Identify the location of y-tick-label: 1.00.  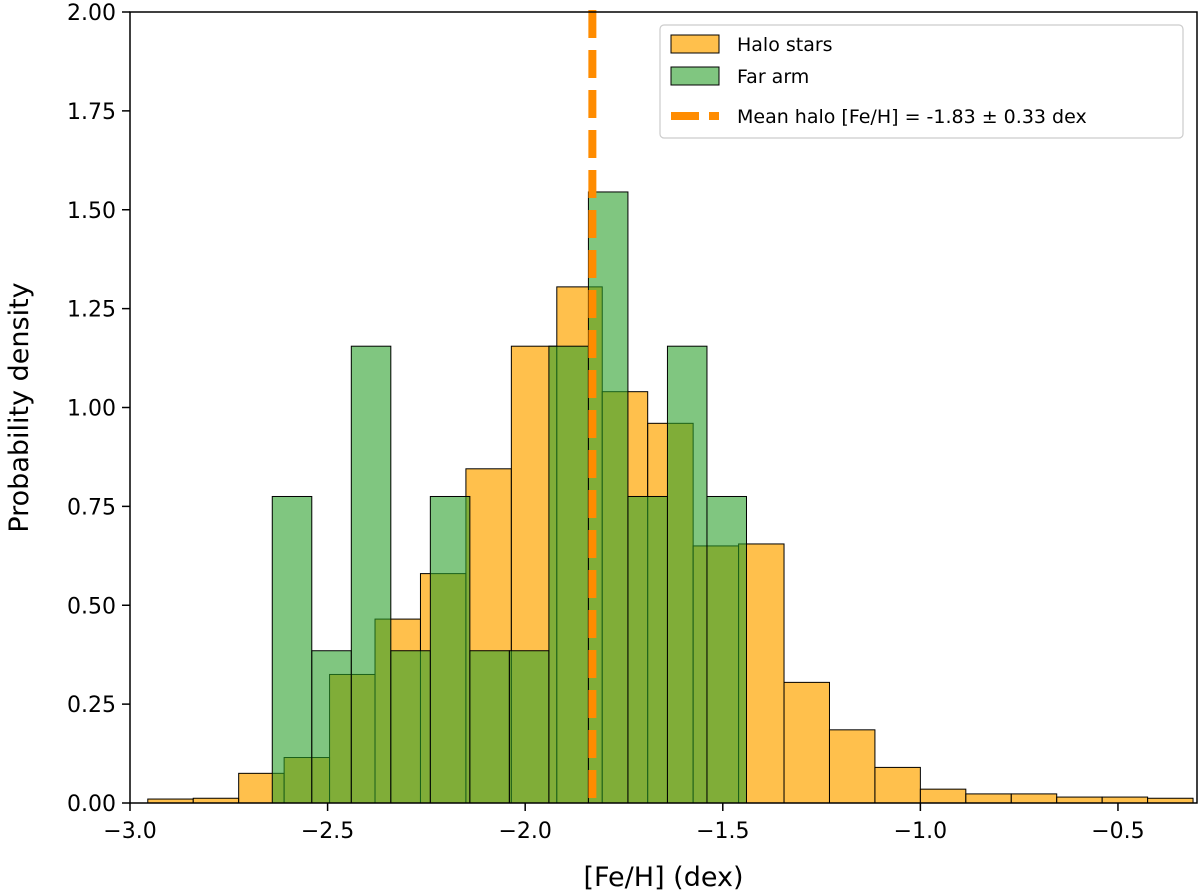
(91, 409).